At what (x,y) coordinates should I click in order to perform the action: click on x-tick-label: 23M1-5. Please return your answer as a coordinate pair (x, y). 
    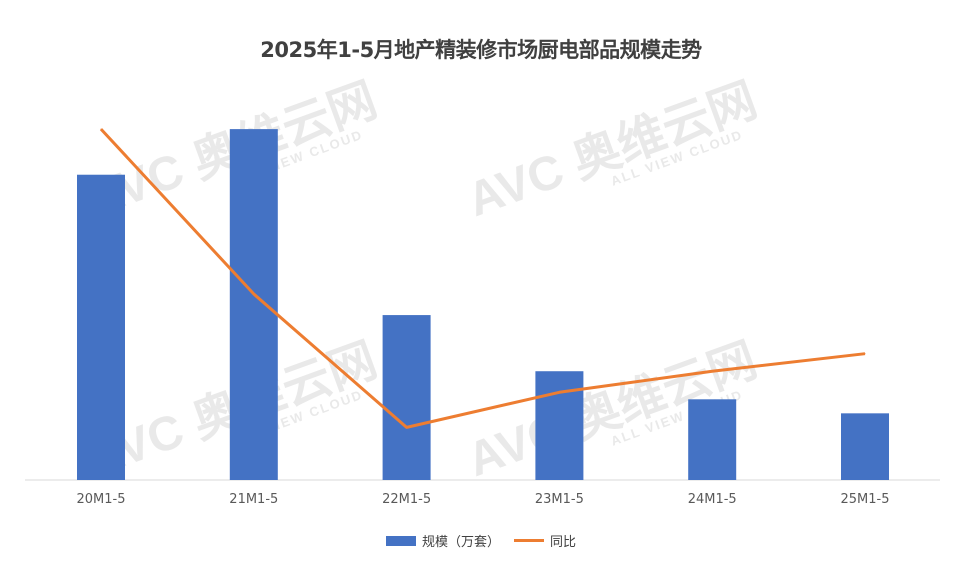
    Looking at the image, I should click on (559, 499).